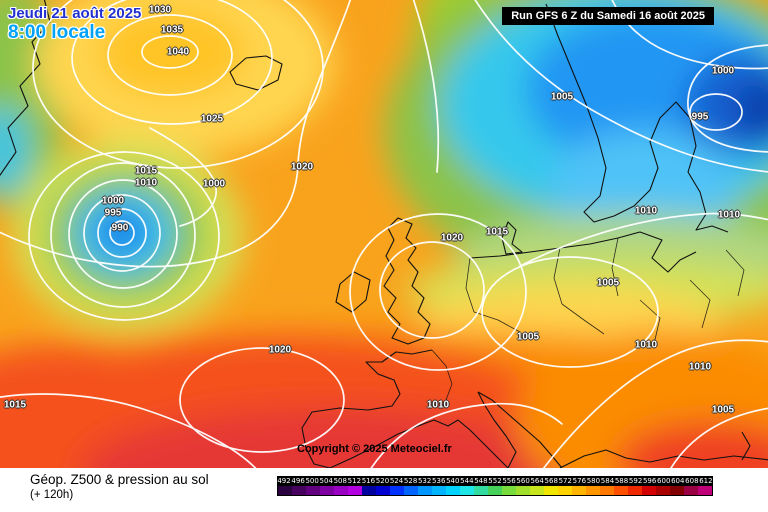  Describe the element at coordinates (579, 481) in the screenshot. I see `legend-value: 576` at that location.